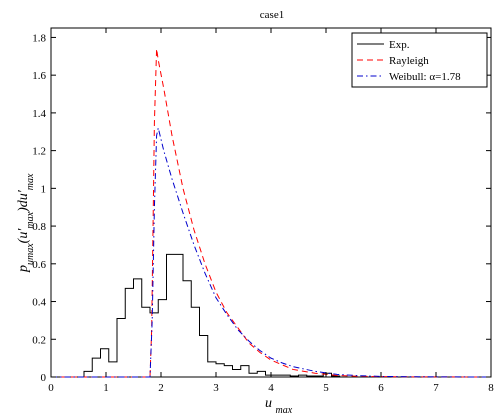  What do you see at coordinates (39, 152) in the screenshot?
I see `y-tick-label-6: 1.2` at bounding box center [39, 152].